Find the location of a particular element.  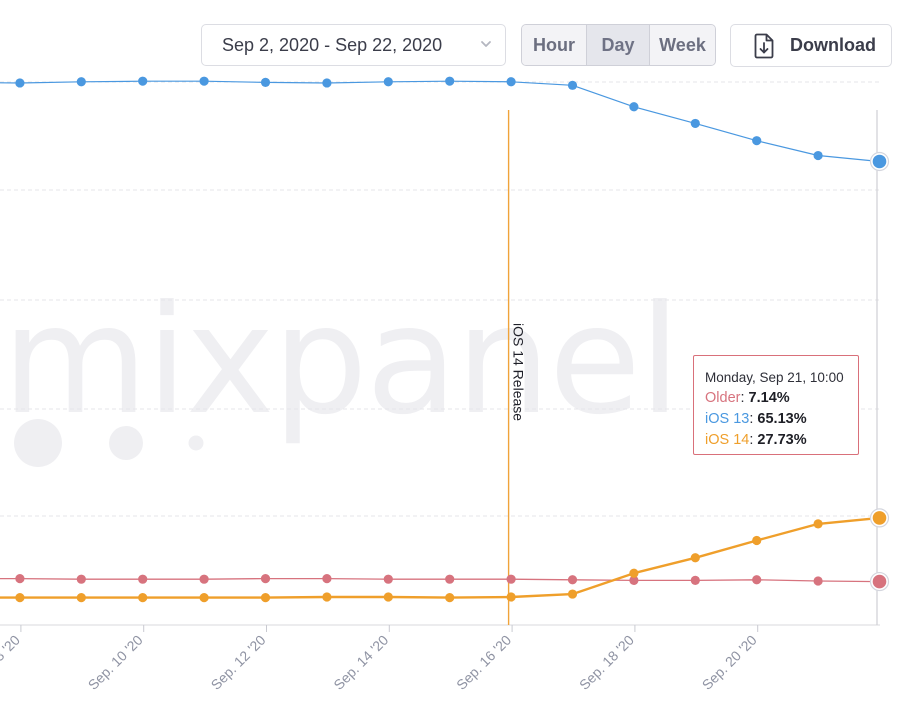

watermark-dot-small is located at coordinates (196, 443).